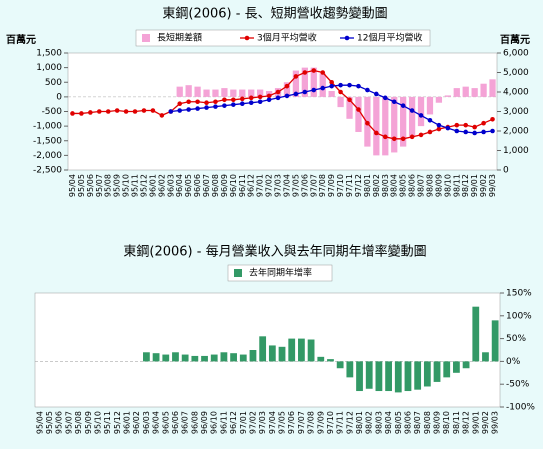  What do you see at coordinates (188, 185) in the screenshot?
I see `x-tick-label: 96/05` at bounding box center [188, 185].